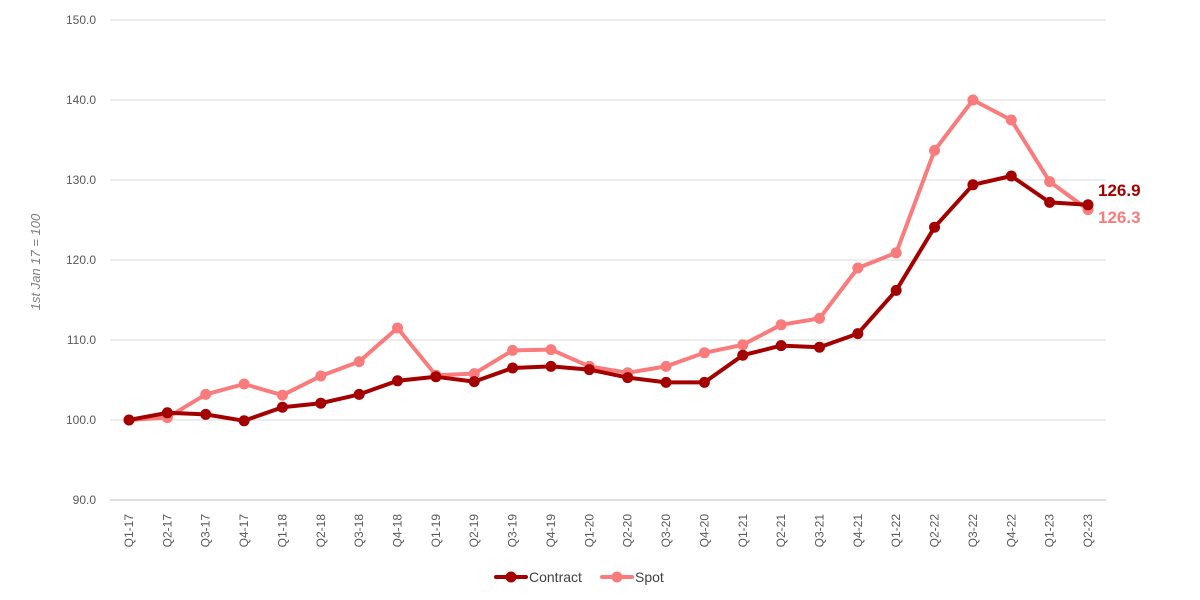  Describe the element at coordinates (628, 531) in the screenshot. I see `x-tick-label: Q2-20` at that location.